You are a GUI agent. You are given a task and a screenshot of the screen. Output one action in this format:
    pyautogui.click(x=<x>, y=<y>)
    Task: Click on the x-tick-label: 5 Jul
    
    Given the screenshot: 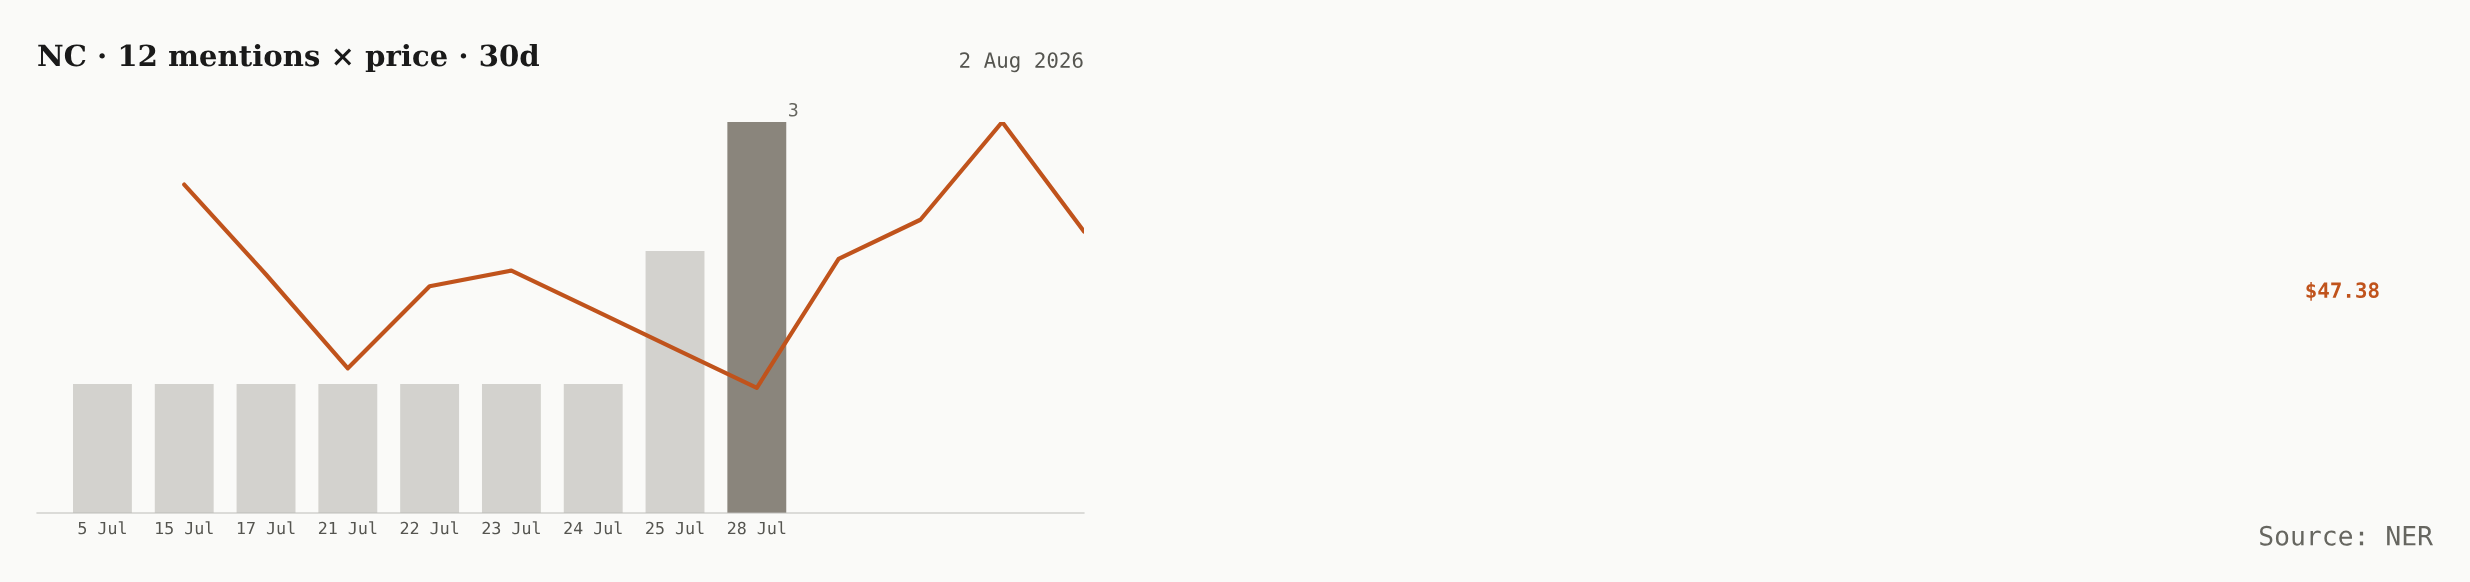 What is the action you would take?
    pyautogui.click(x=102, y=528)
    